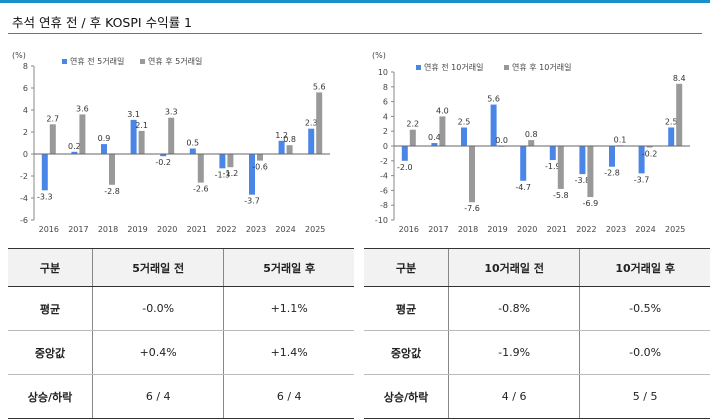 The image size is (710, 419). What do you see at coordinates (50, 308) in the screenshot?
I see `table-cell: 평균` at bounding box center [50, 308].